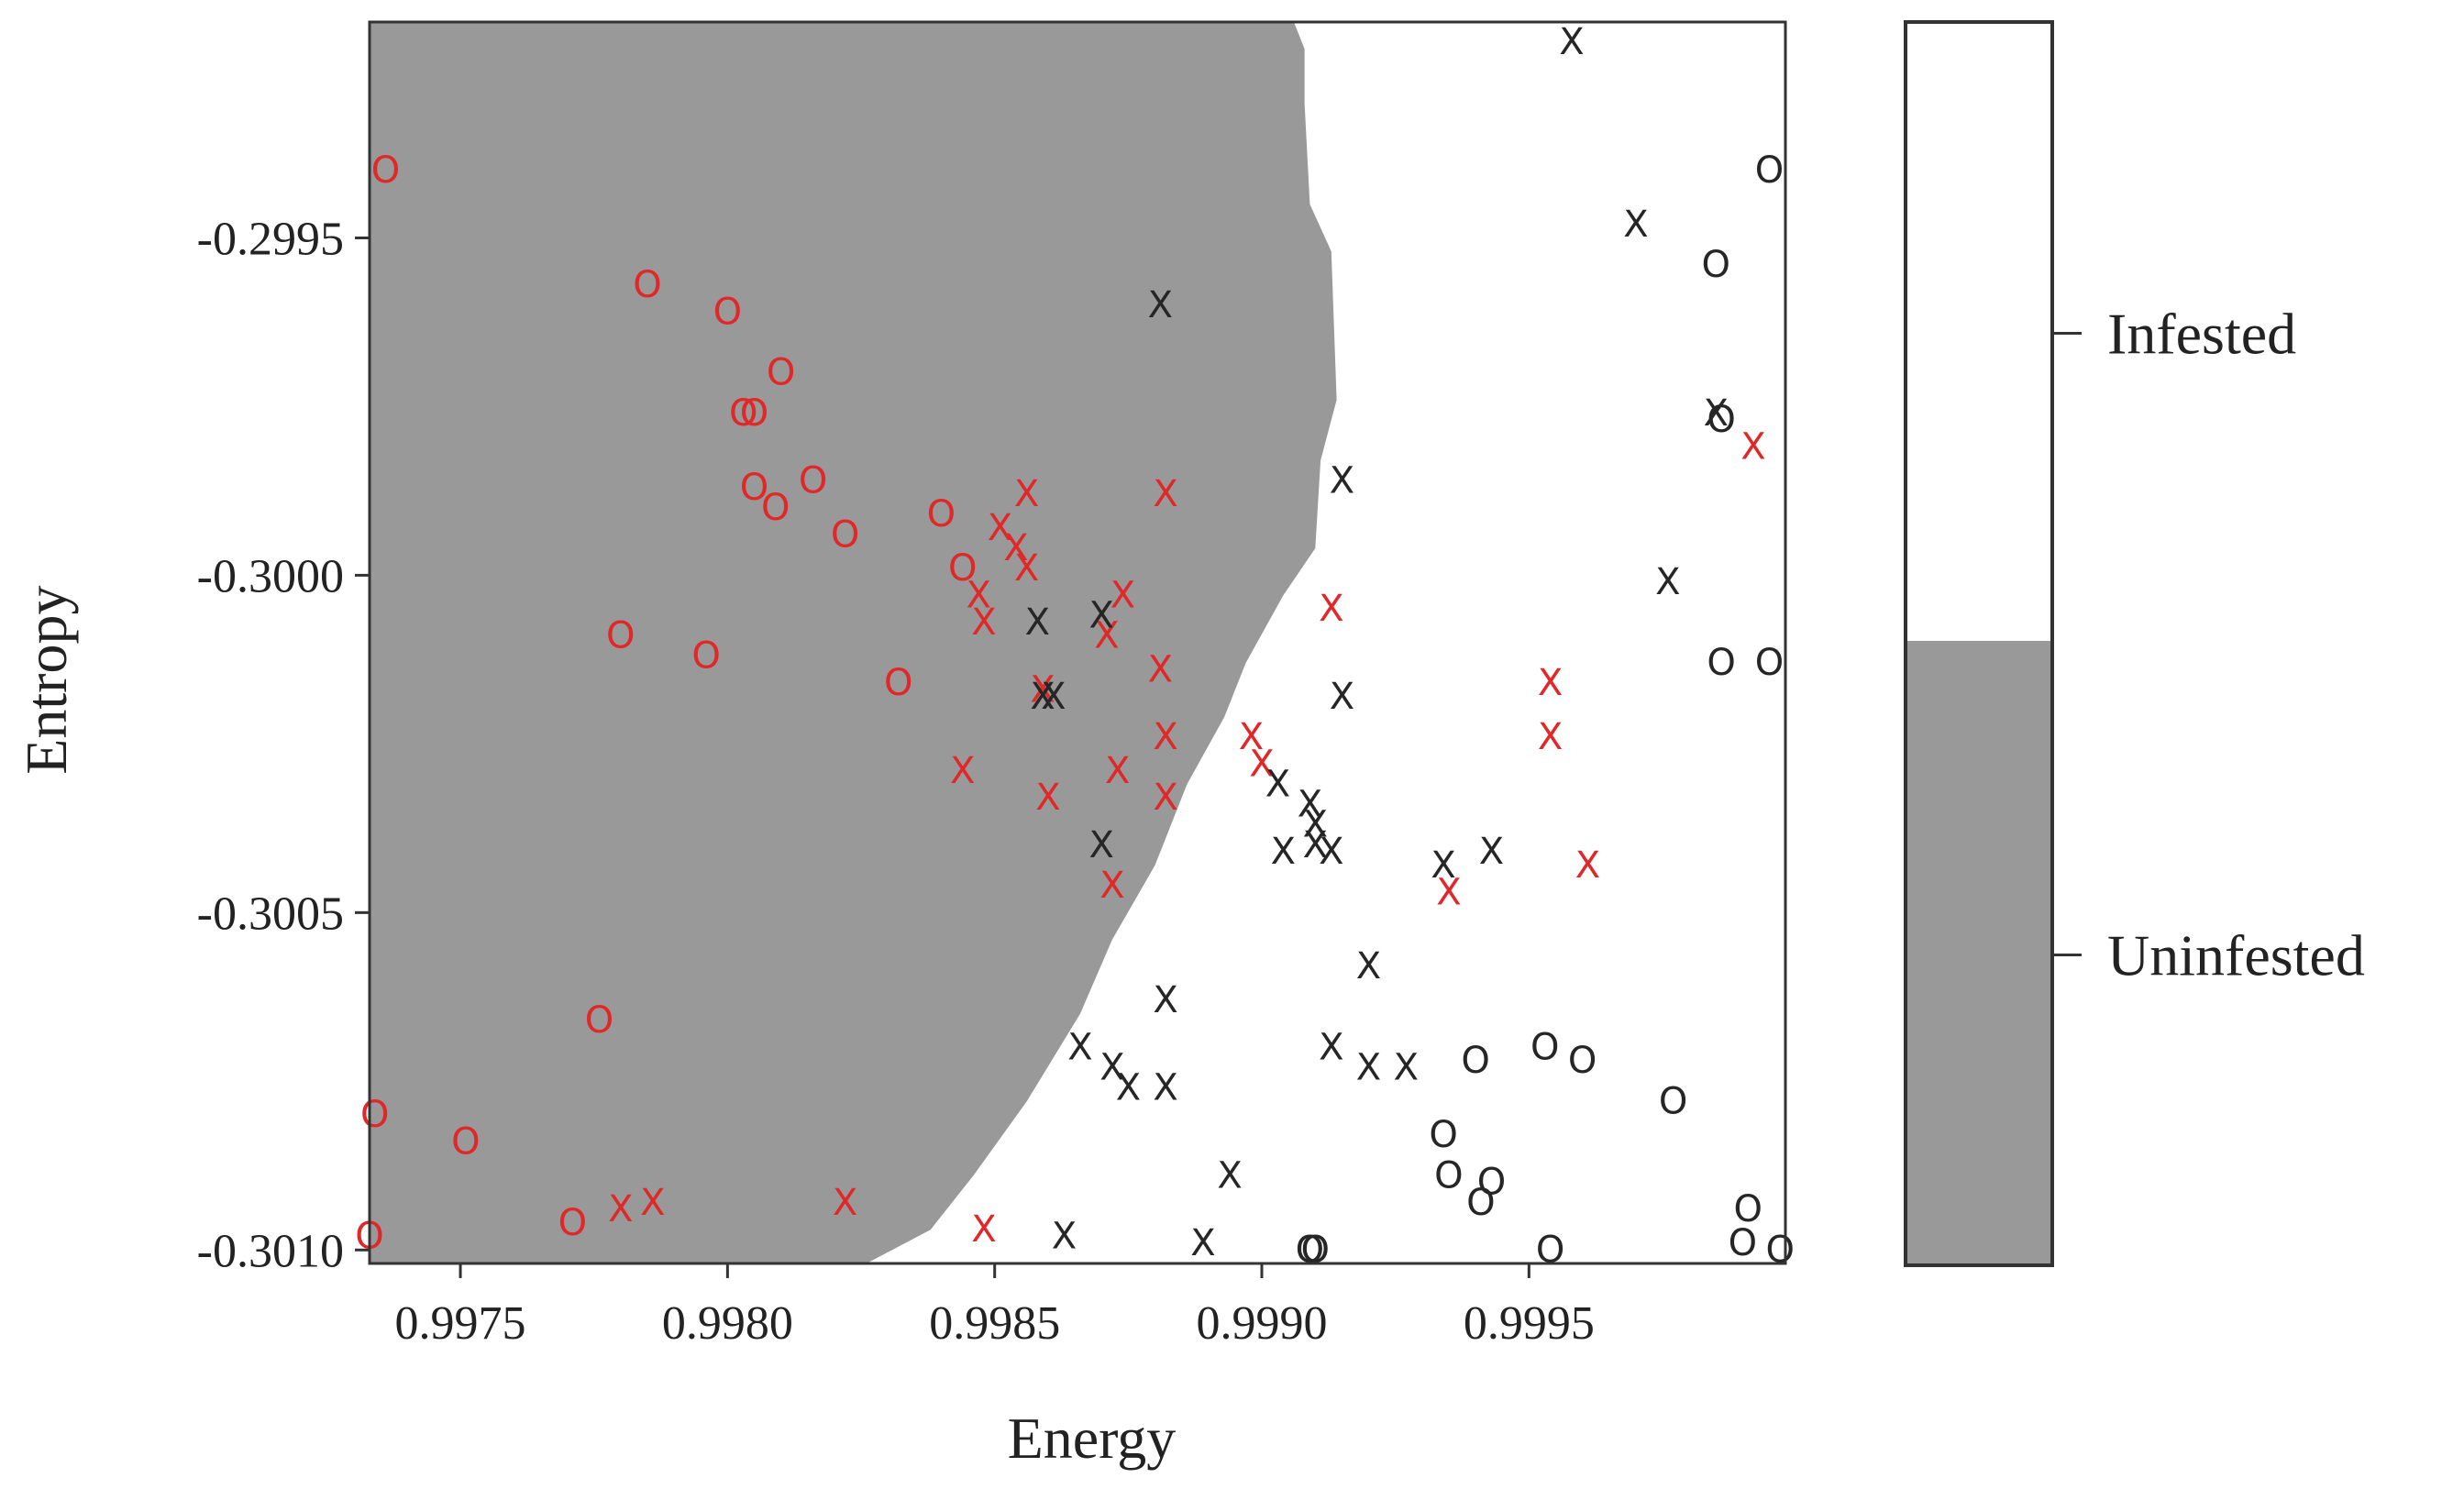 The height and width of the screenshot is (1500, 2464). What do you see at coordinates (1092, 1438) in the screenshot?
I see `x-axis-label: Energy` at bounding box center [1092, 1438].